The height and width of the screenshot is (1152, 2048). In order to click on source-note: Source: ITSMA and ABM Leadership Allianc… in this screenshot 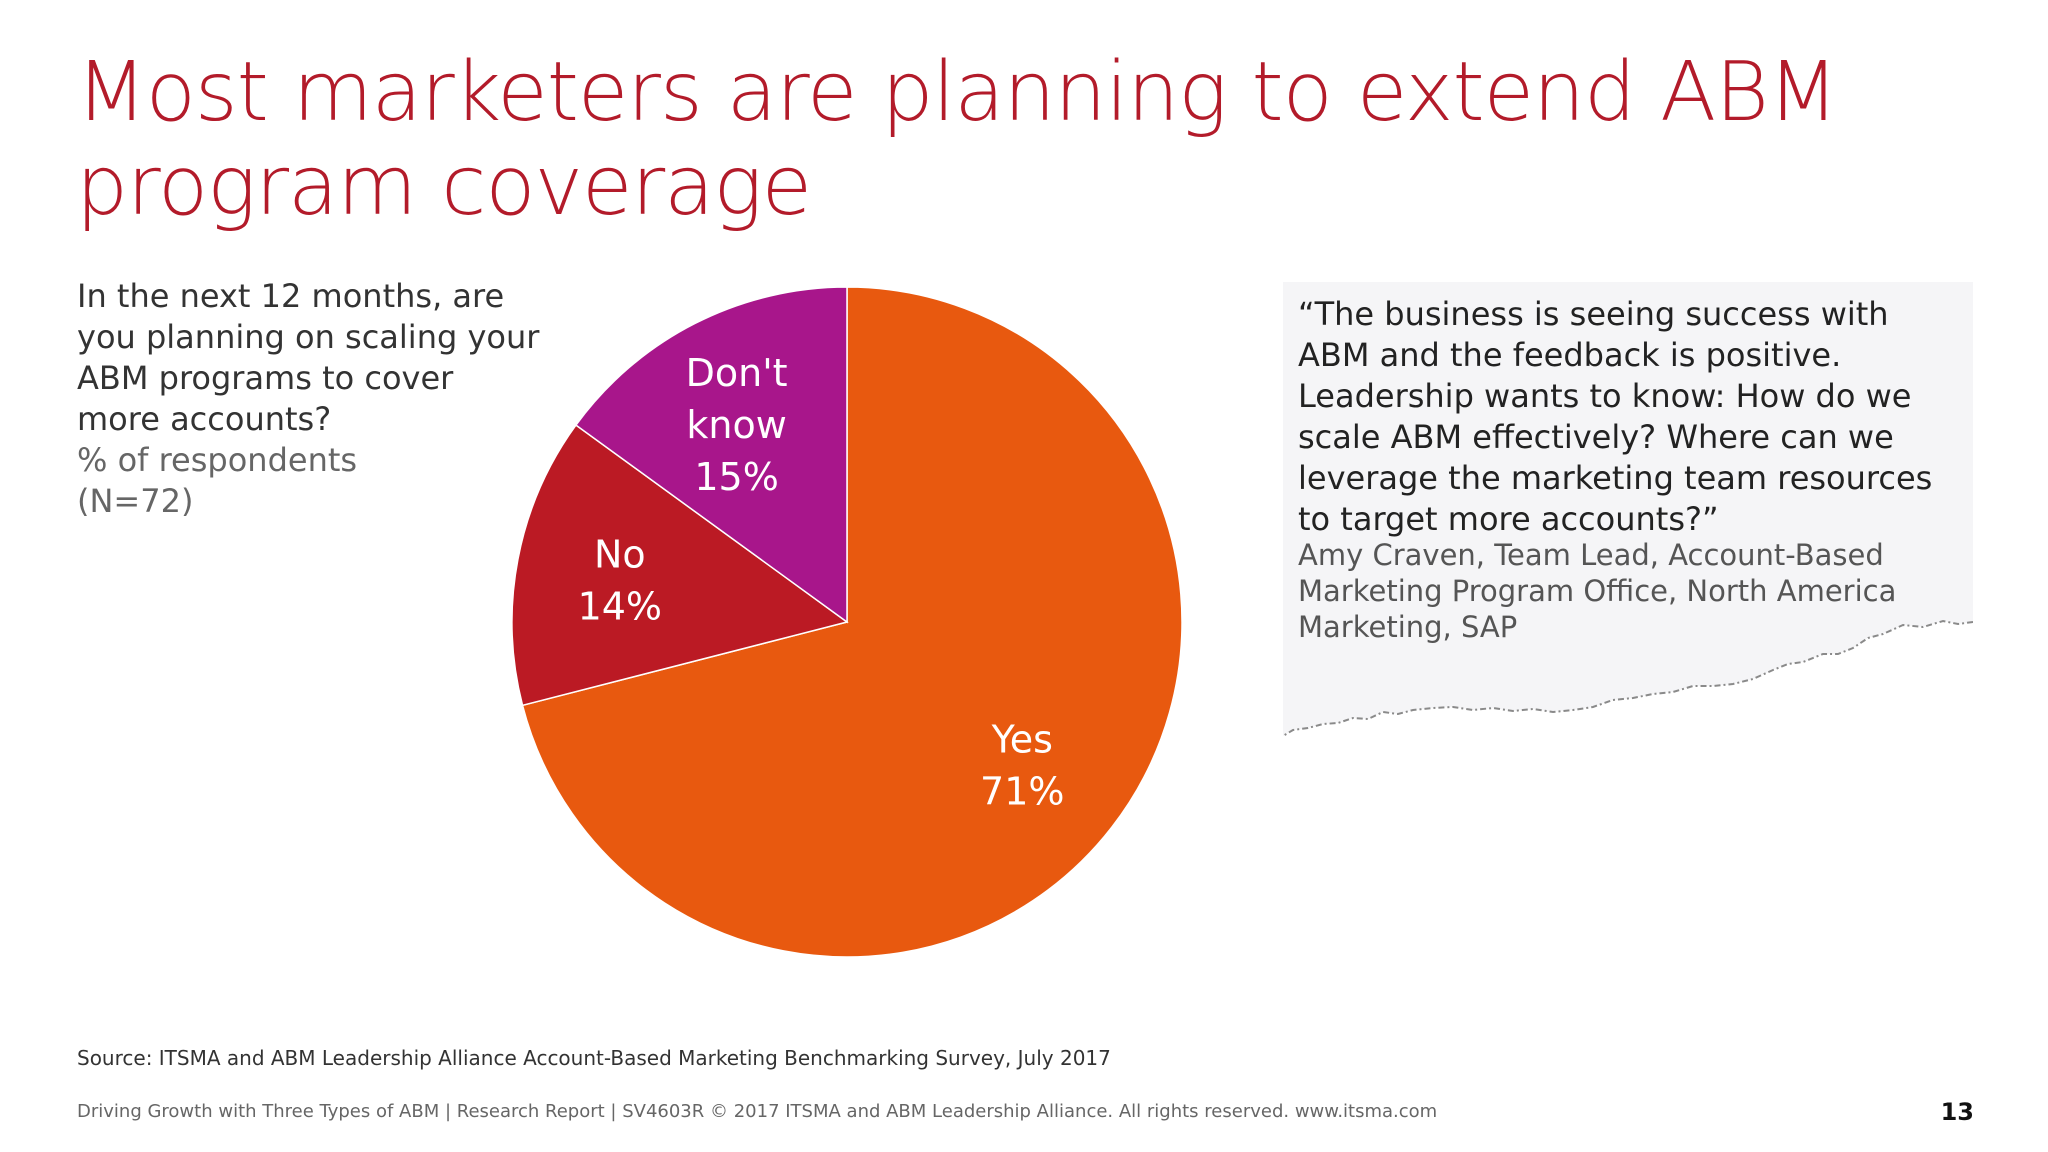, I will do `click(594, 1058)`.